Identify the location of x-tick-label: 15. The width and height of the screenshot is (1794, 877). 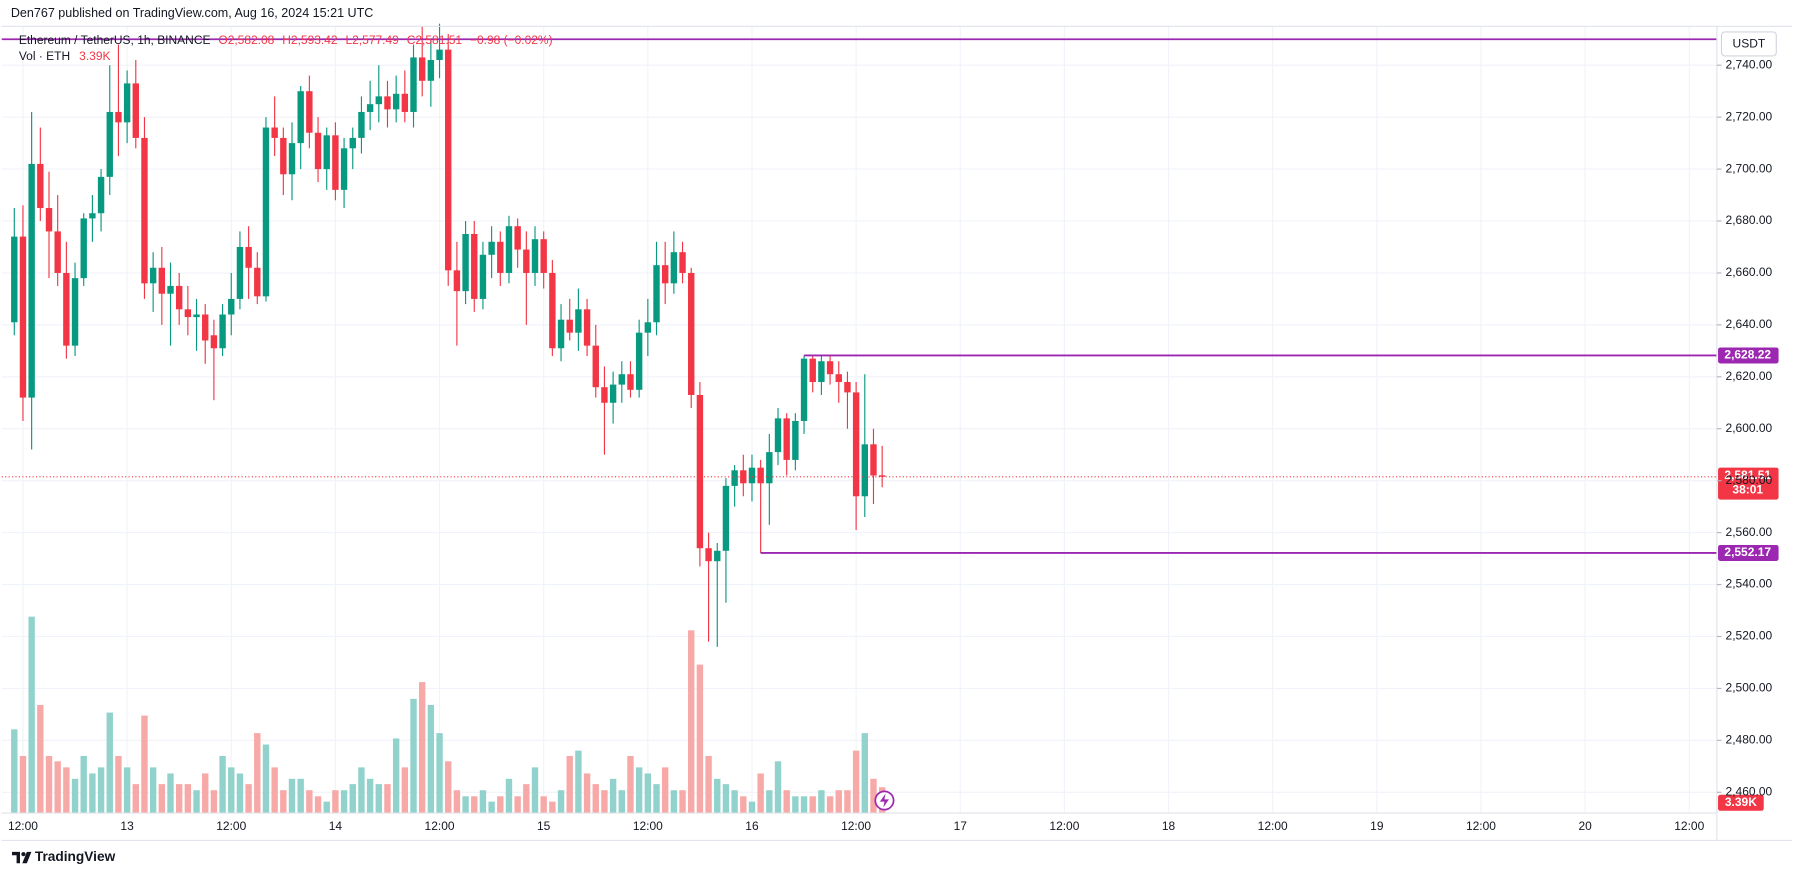
(544, 826).